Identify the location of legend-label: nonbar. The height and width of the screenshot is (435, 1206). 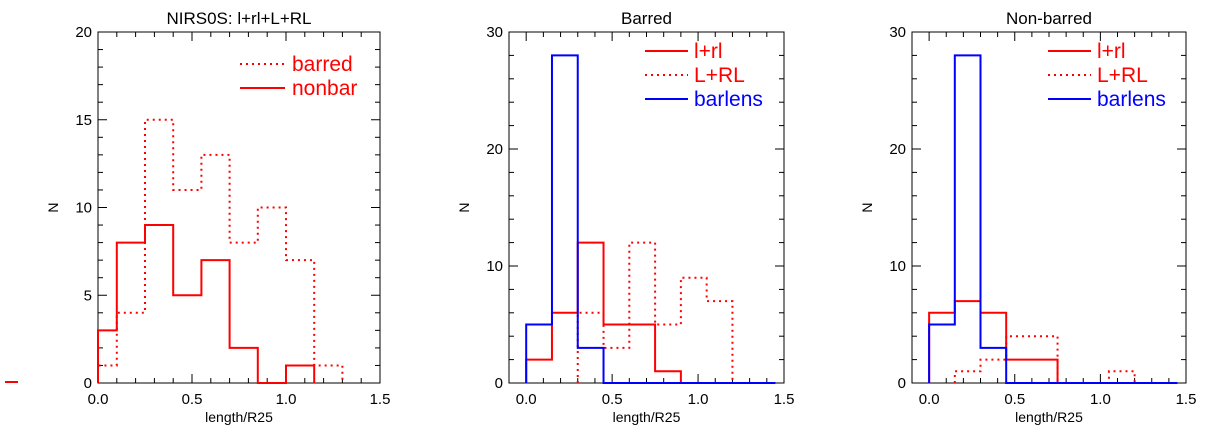
(324, 88).